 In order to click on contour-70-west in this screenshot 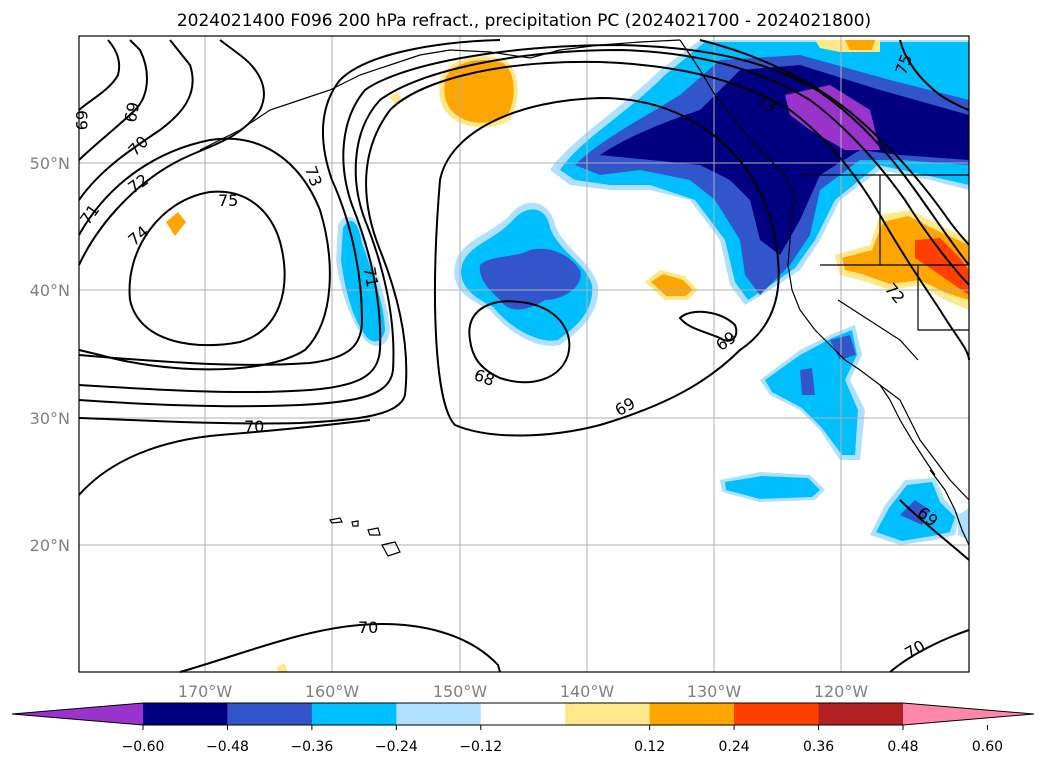, I will do `click(243, 267)`.